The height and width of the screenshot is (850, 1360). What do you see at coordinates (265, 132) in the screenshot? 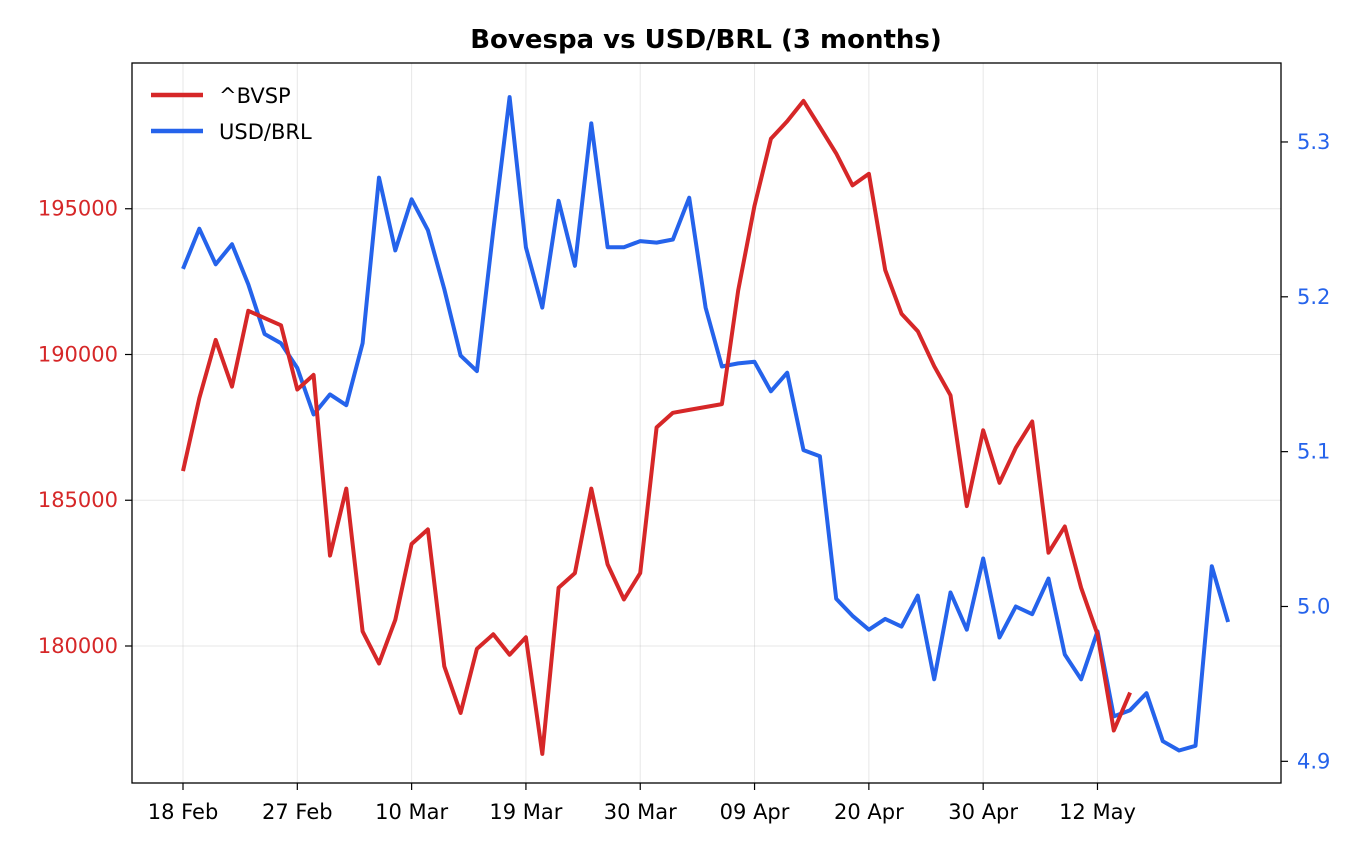
I see `legend-label-usdbrl: USD/BRL` at bounding box center [265, 132].